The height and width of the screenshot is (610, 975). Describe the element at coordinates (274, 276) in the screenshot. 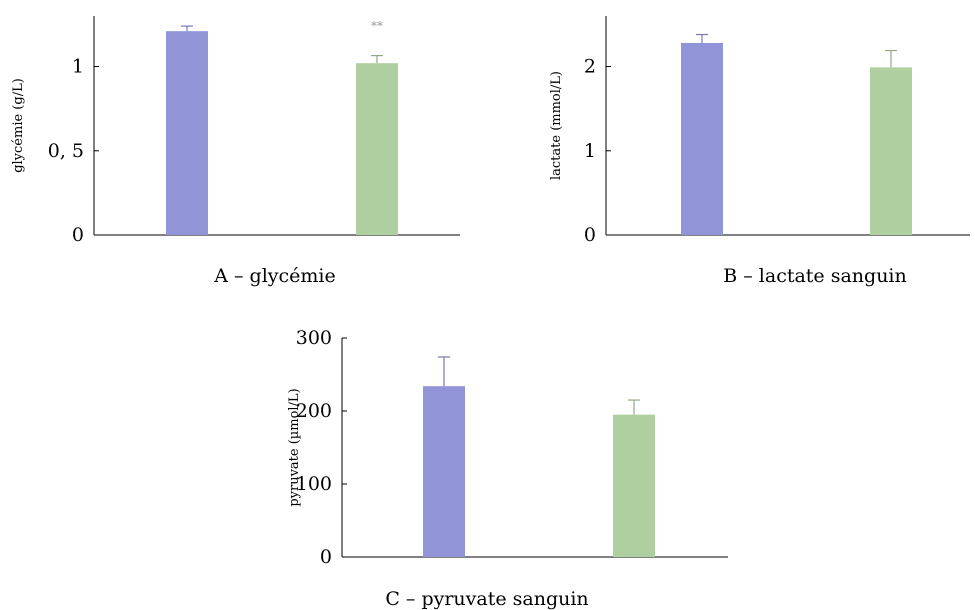

I see `panel-caption: A – glycémie` at that location.